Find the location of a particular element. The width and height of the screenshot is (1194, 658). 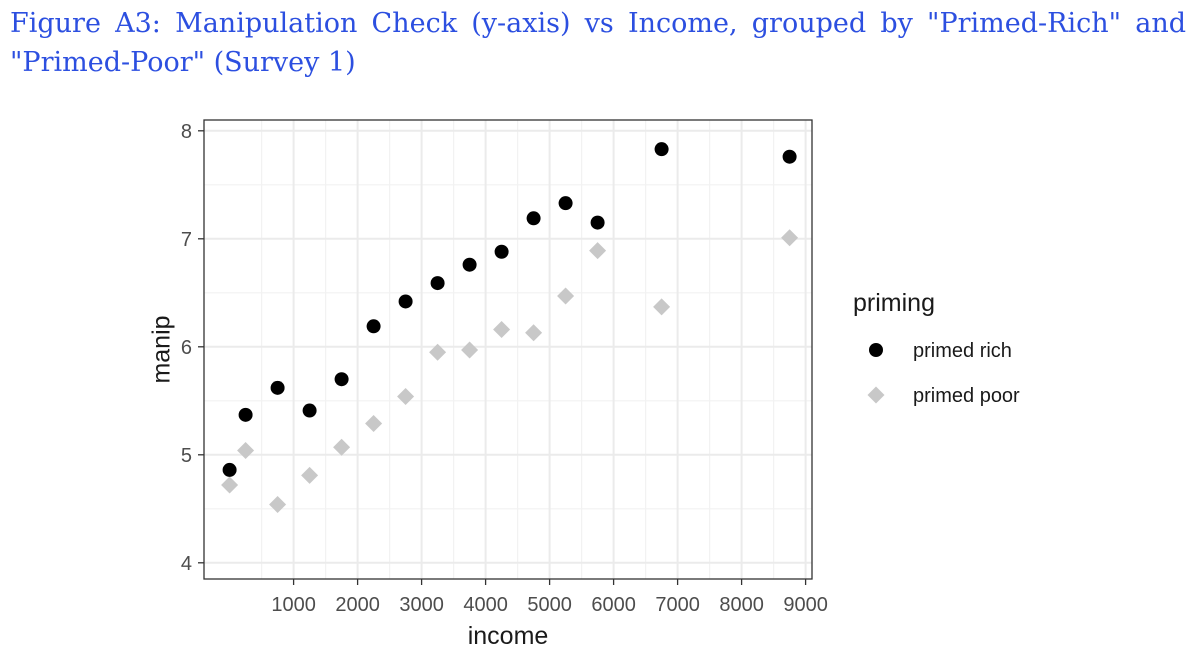

y-tick-label: 5 is located at coordinates (186, 456).